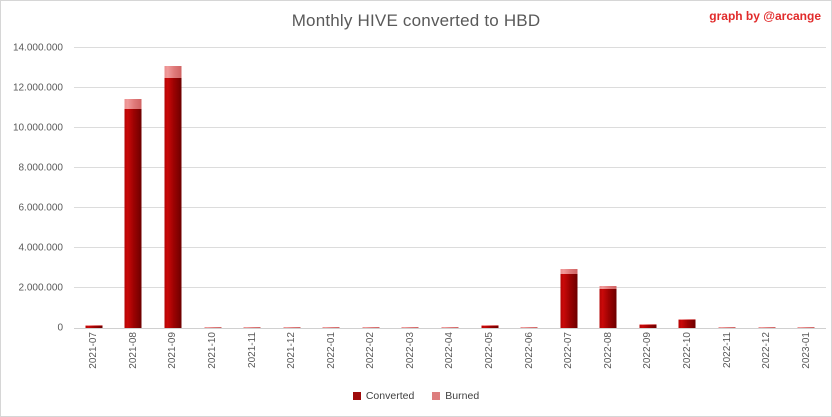 This screenshot has width=832, height=417. What do you see at coordinates (173, 350) in the screenshot?
I see `x-tick-label: 2021-09` at bounding box center [173, 350].